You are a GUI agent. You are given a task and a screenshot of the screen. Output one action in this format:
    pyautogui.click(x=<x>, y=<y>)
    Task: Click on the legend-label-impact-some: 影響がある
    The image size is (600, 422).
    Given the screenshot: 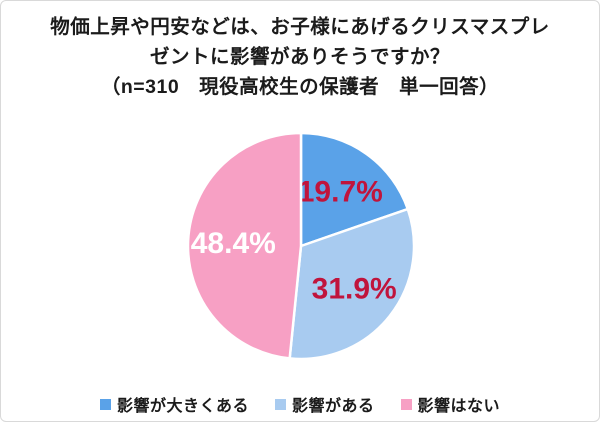 What is the action you would take?
    pyautogui.click(x=333, y=406)
    